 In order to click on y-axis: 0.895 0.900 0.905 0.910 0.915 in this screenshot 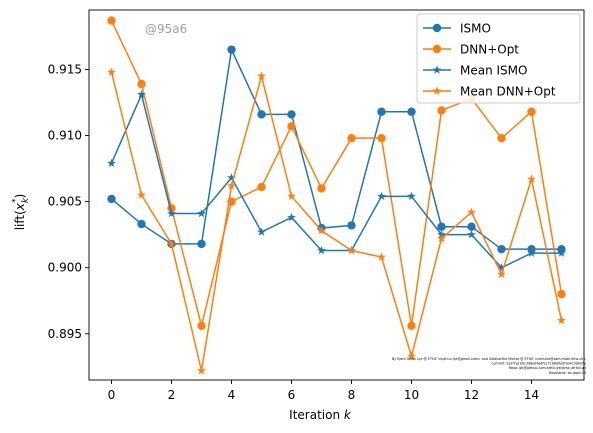, I will do `click(68, 201)`.